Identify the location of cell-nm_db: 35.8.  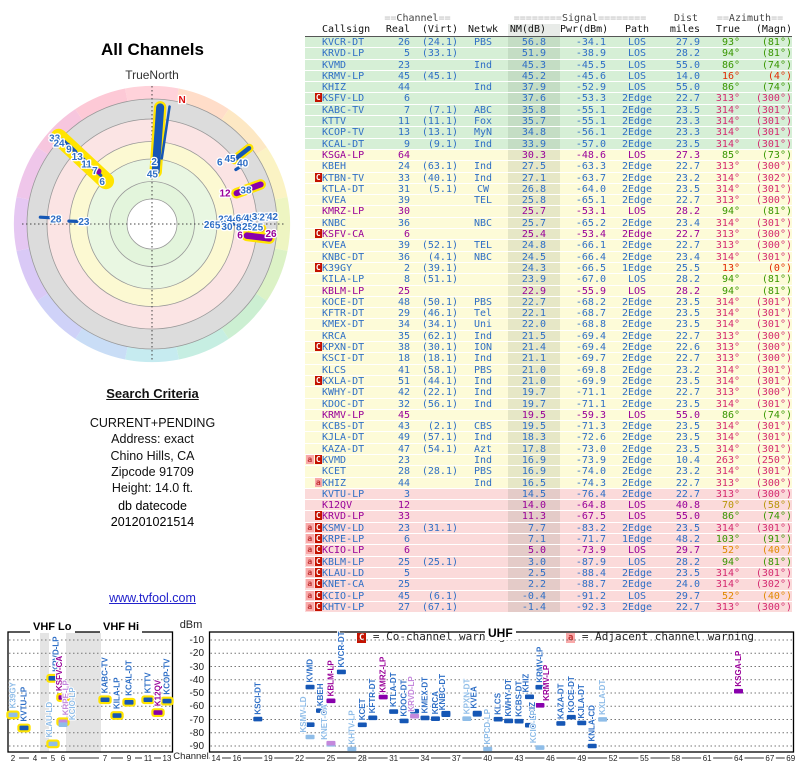
(534, 110).